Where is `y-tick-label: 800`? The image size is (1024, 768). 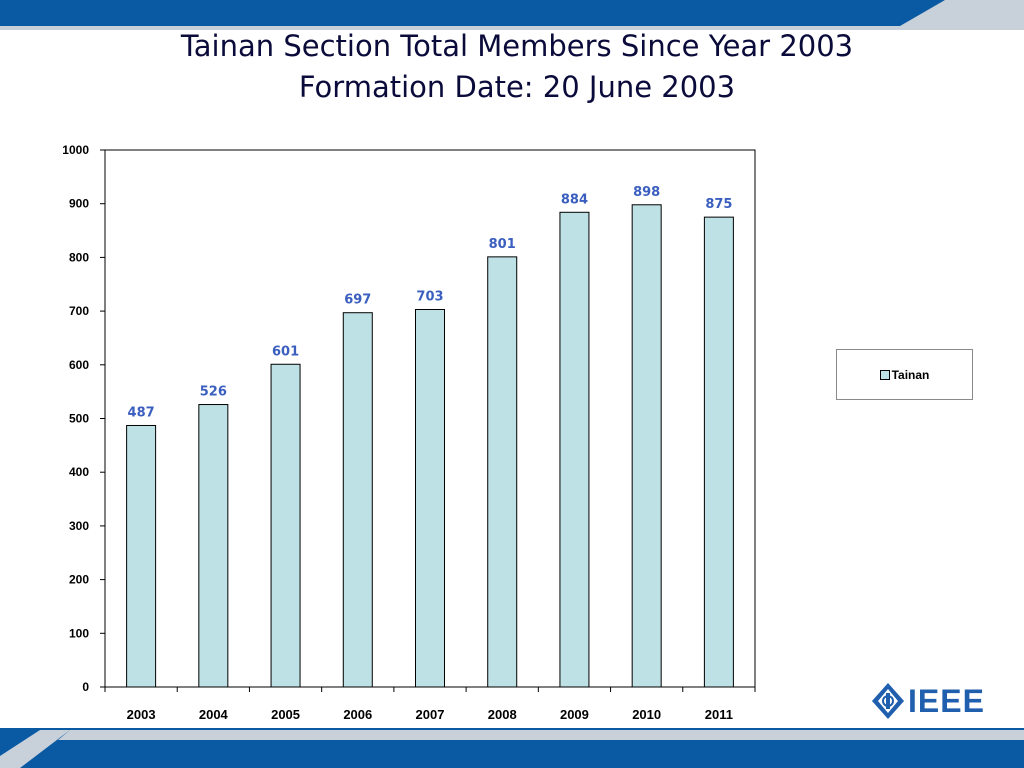
y-tick-label: 800 is located at coordinates (79, 257).